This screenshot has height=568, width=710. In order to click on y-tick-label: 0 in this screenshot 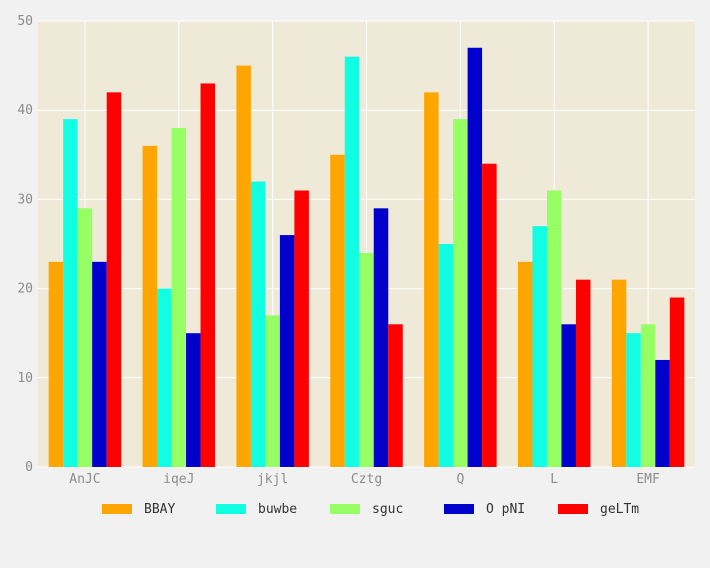, I will do `click(29, 467)`.